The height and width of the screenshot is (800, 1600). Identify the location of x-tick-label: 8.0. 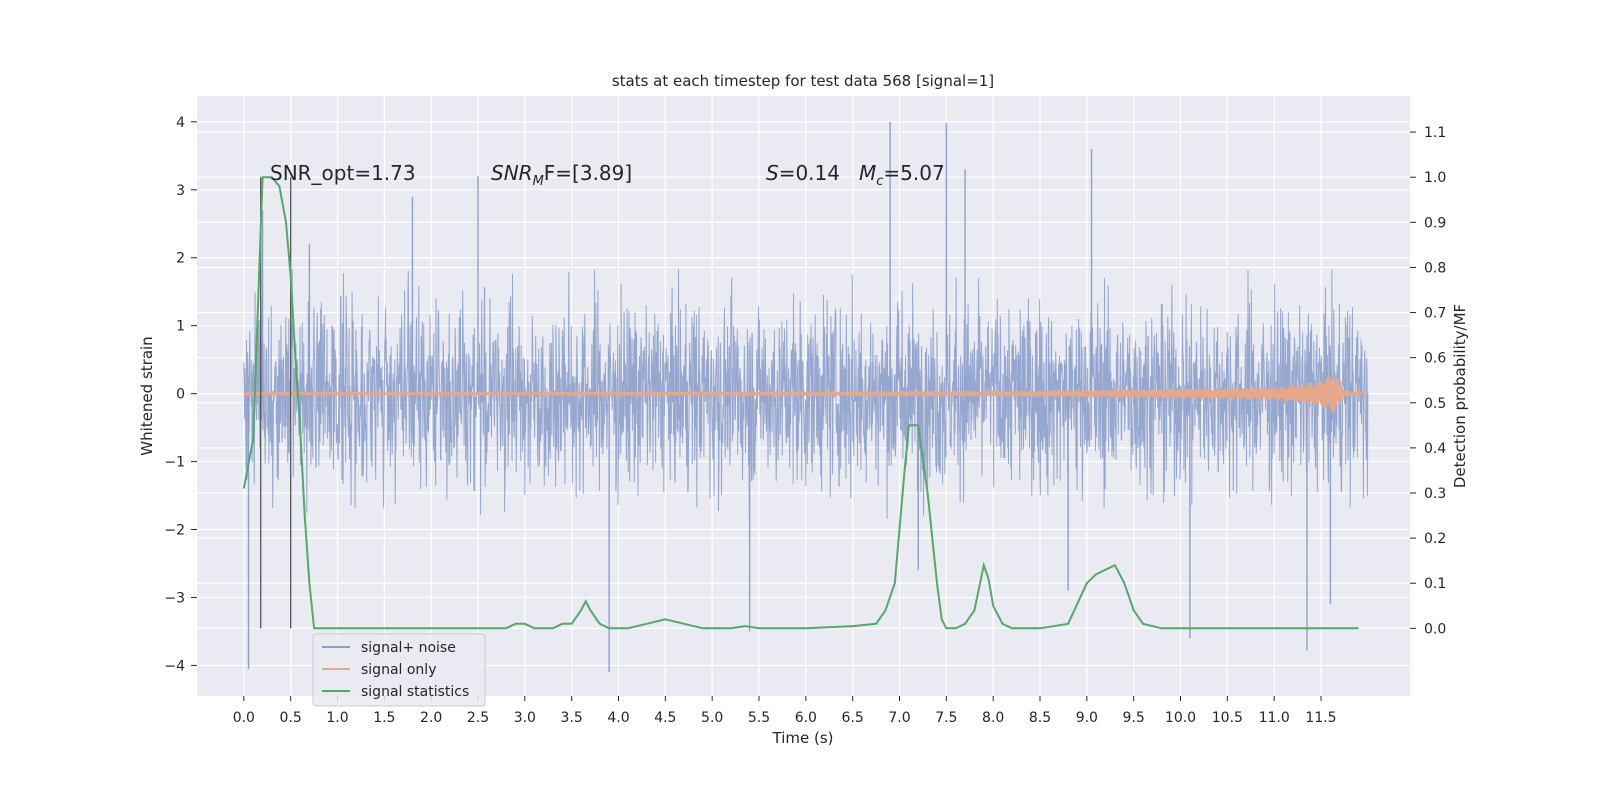
(993, 718).